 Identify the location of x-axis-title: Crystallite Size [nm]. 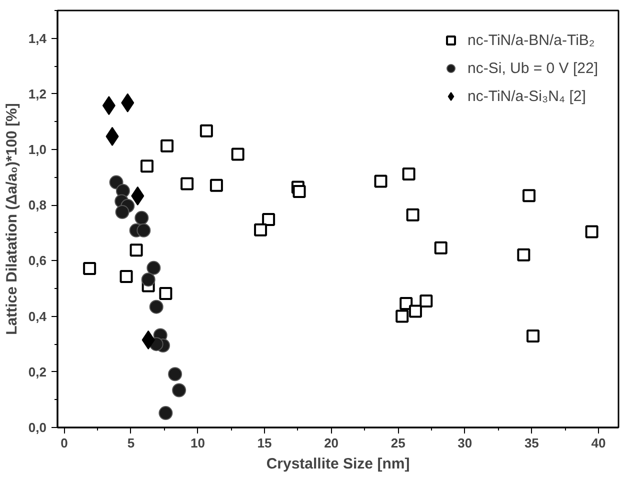
(338, 464).